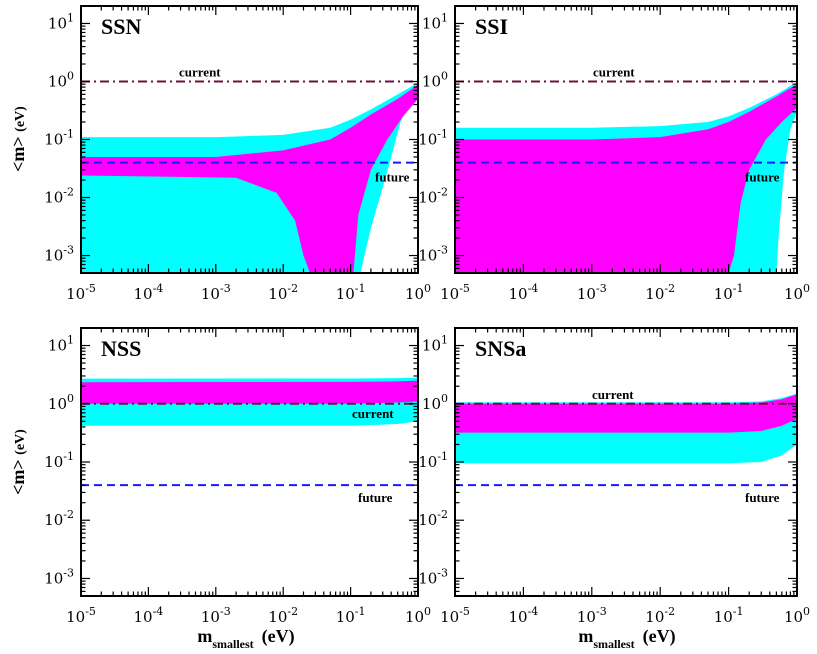 The width and height of the screenshot is (817, 654). What do you see at coordinates (121, 26) in the screenshot?
I see `panel-title: SSN` at bounding box center [121, 26].